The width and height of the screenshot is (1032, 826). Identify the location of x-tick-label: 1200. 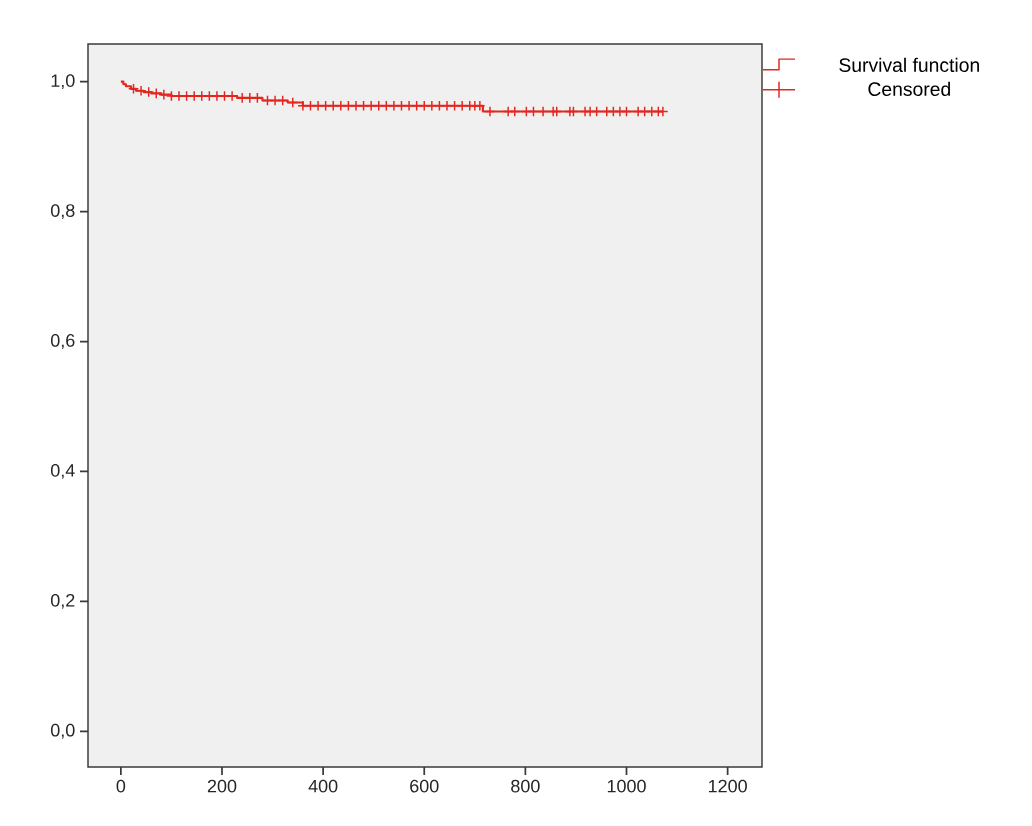
(727, 786).